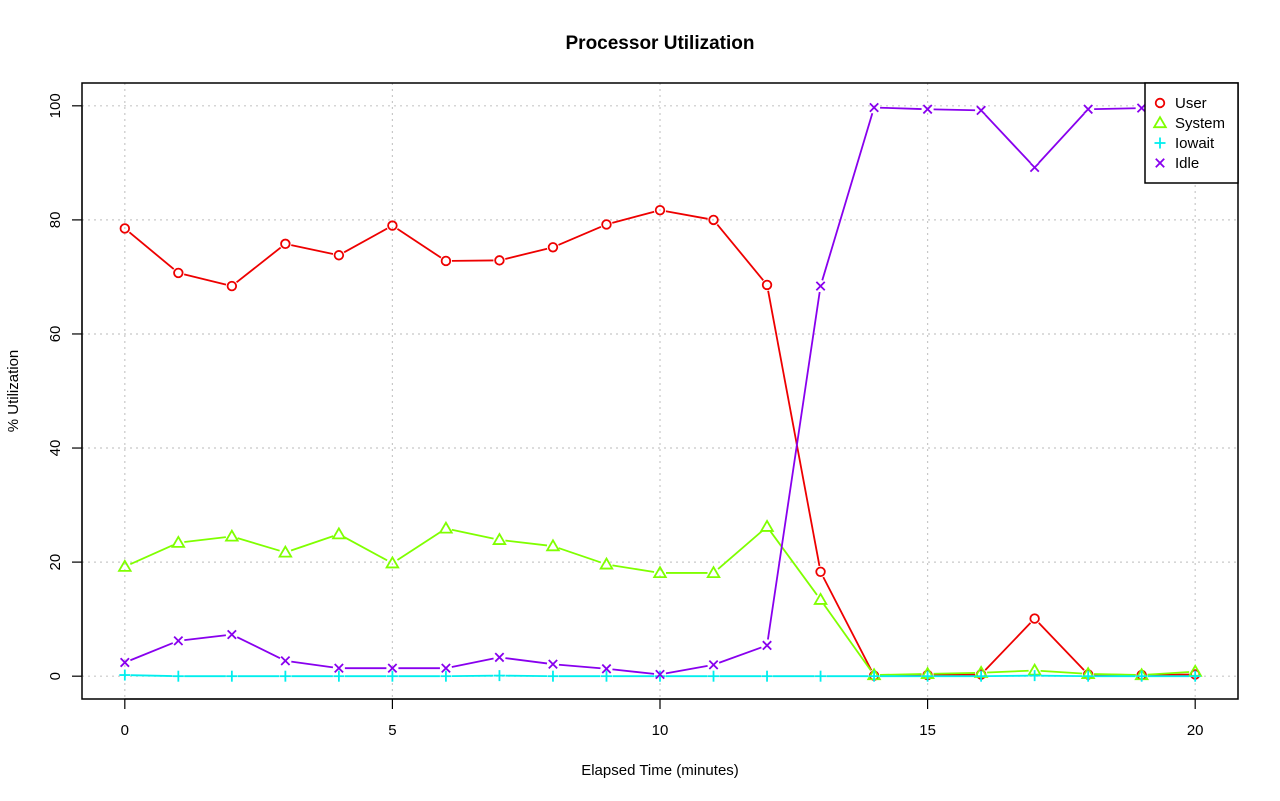 The image size is (1280, 801). Describe the element at coordinates (660, 770) in the screenshot. I see `x-axis-label: Elapsed Time (minutes)` at that location.